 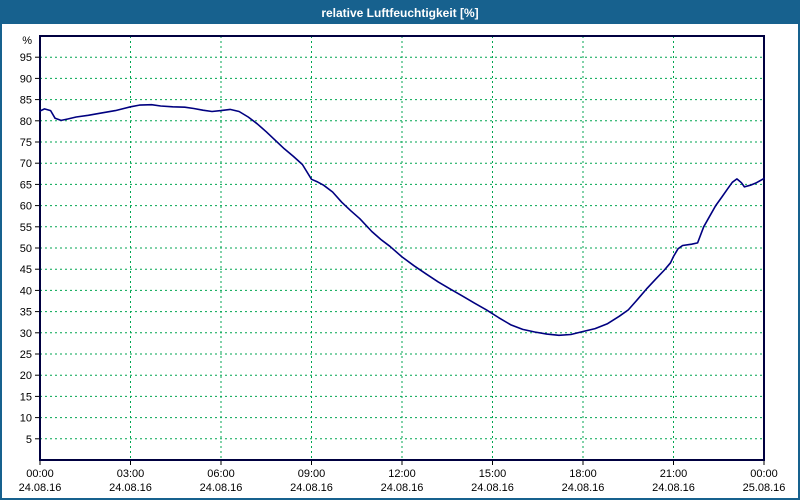 What do you see at coordinates (26, 376) in the screenshot?
I see `y-tick-label: 20` at bounding box center [26, 376].